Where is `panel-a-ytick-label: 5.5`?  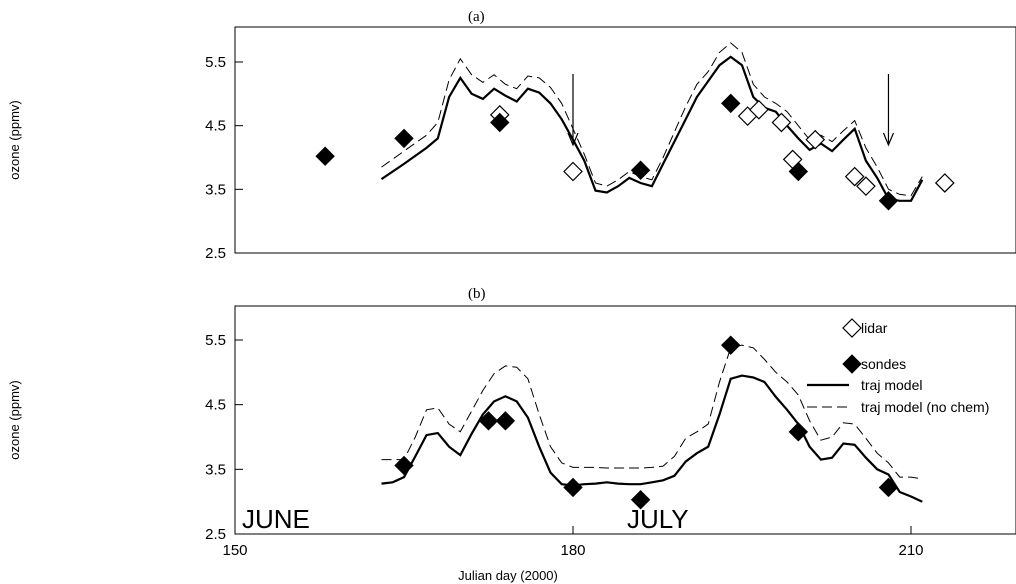 panel-a-ytick-label: 5.5 is located at coordinates (215, 62).